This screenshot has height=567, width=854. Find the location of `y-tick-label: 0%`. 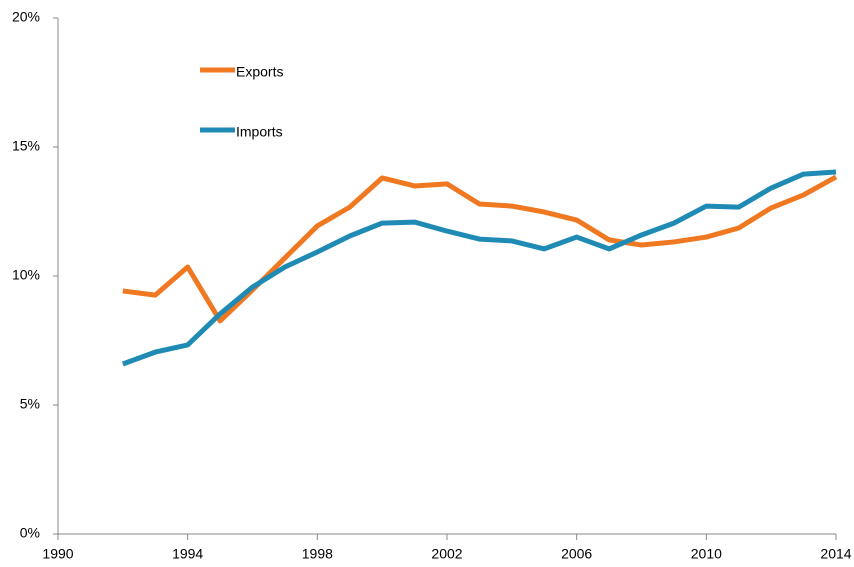

y-tick-label: 0% is located at coordinates (30, 533).